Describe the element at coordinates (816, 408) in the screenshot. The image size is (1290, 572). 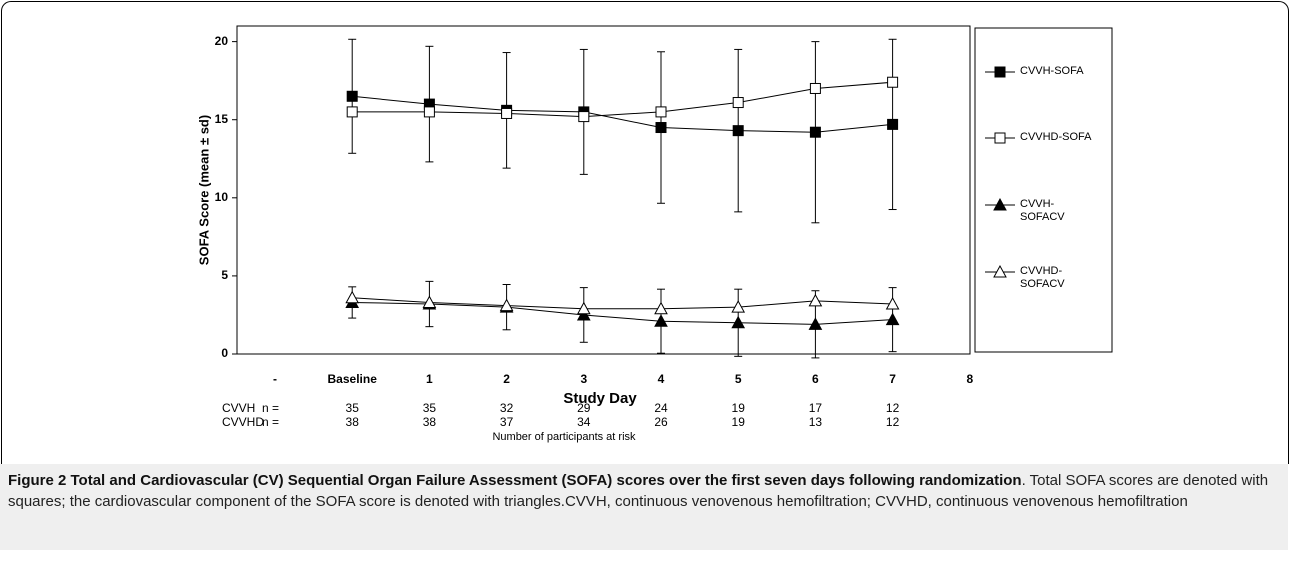
I see `risk-count: 17` at that location.